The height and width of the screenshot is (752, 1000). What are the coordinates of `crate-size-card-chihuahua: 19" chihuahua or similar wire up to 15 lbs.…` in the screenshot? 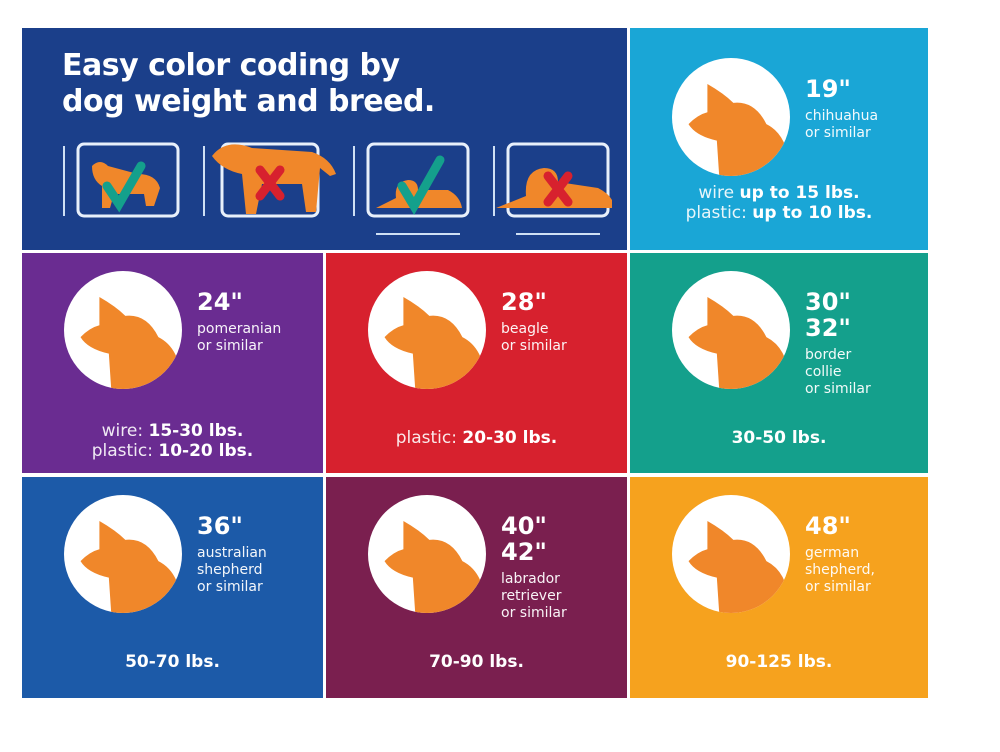 It's located at (779, 139).